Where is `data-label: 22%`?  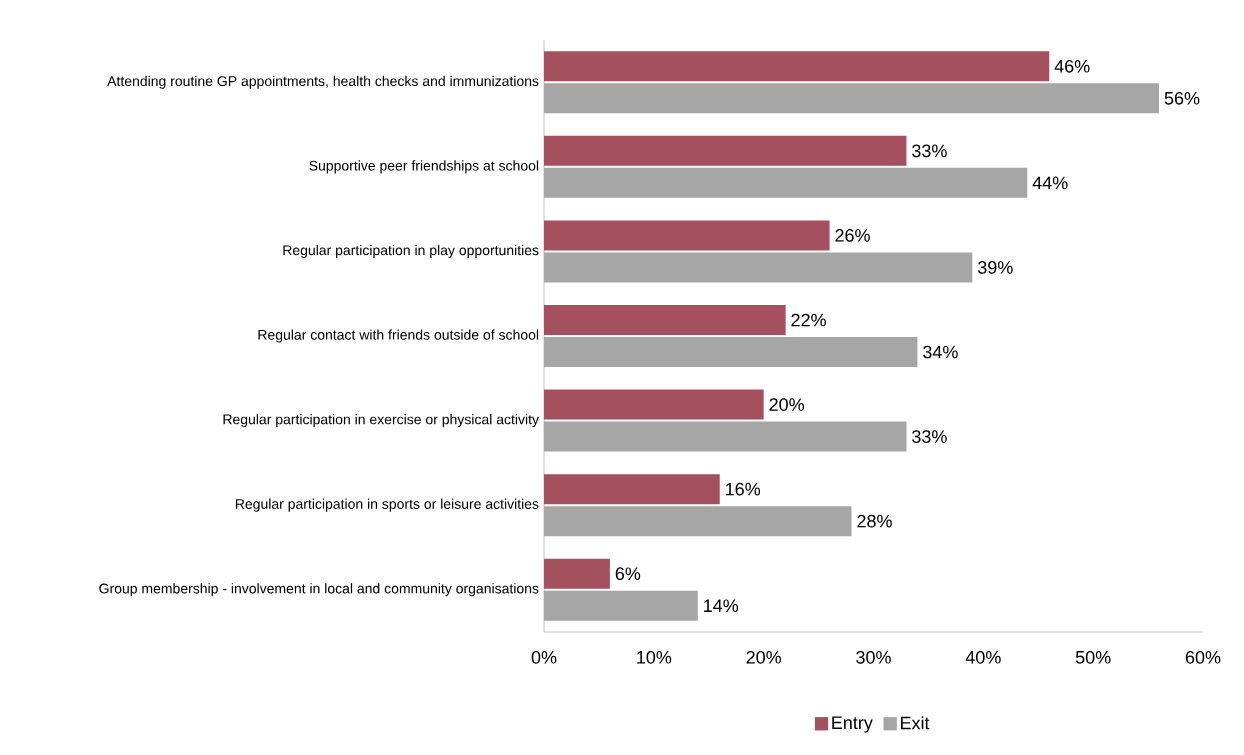
data-label: 22% is located at coordinates (808, 320).